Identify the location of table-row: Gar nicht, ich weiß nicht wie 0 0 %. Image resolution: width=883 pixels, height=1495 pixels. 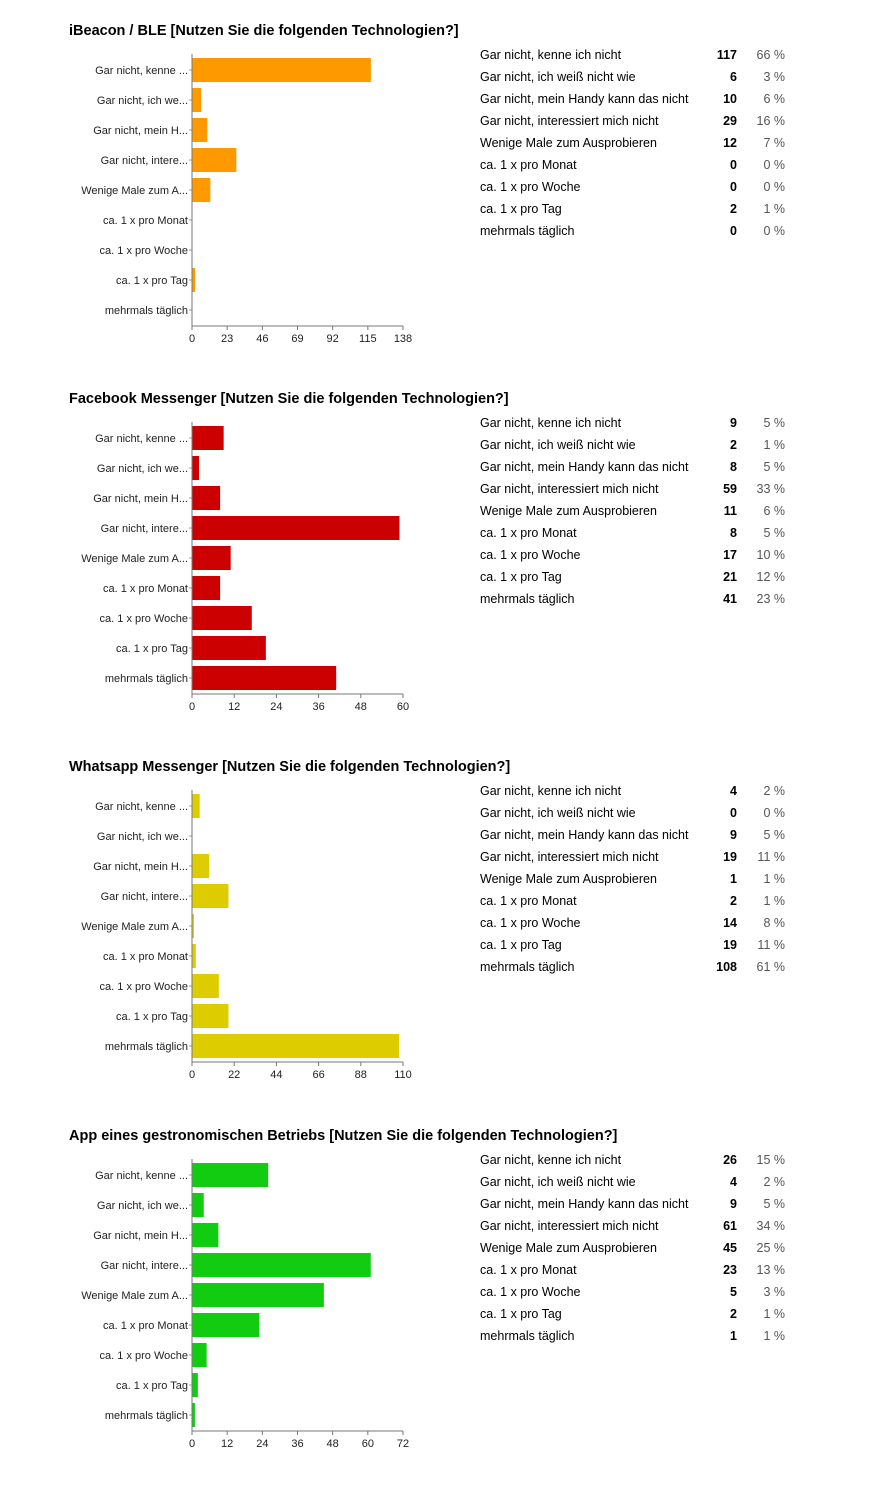
(632, 813).